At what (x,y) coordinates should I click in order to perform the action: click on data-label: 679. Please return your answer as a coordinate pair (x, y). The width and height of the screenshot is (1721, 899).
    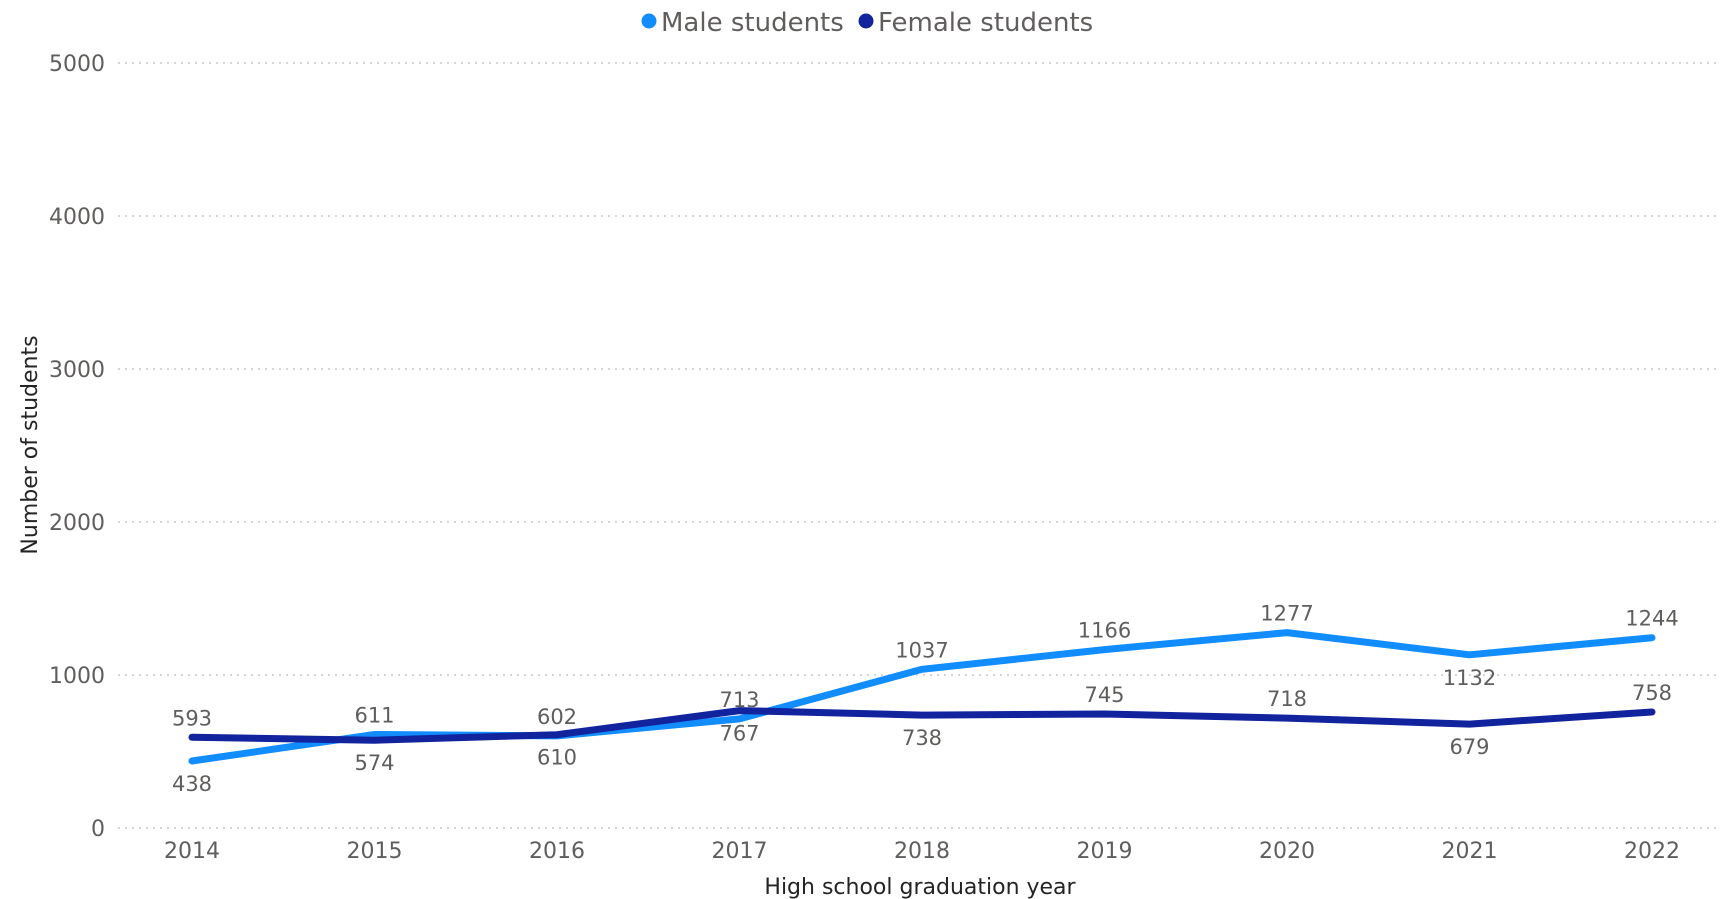
    Looking at the image, I should click on (1469, 747).